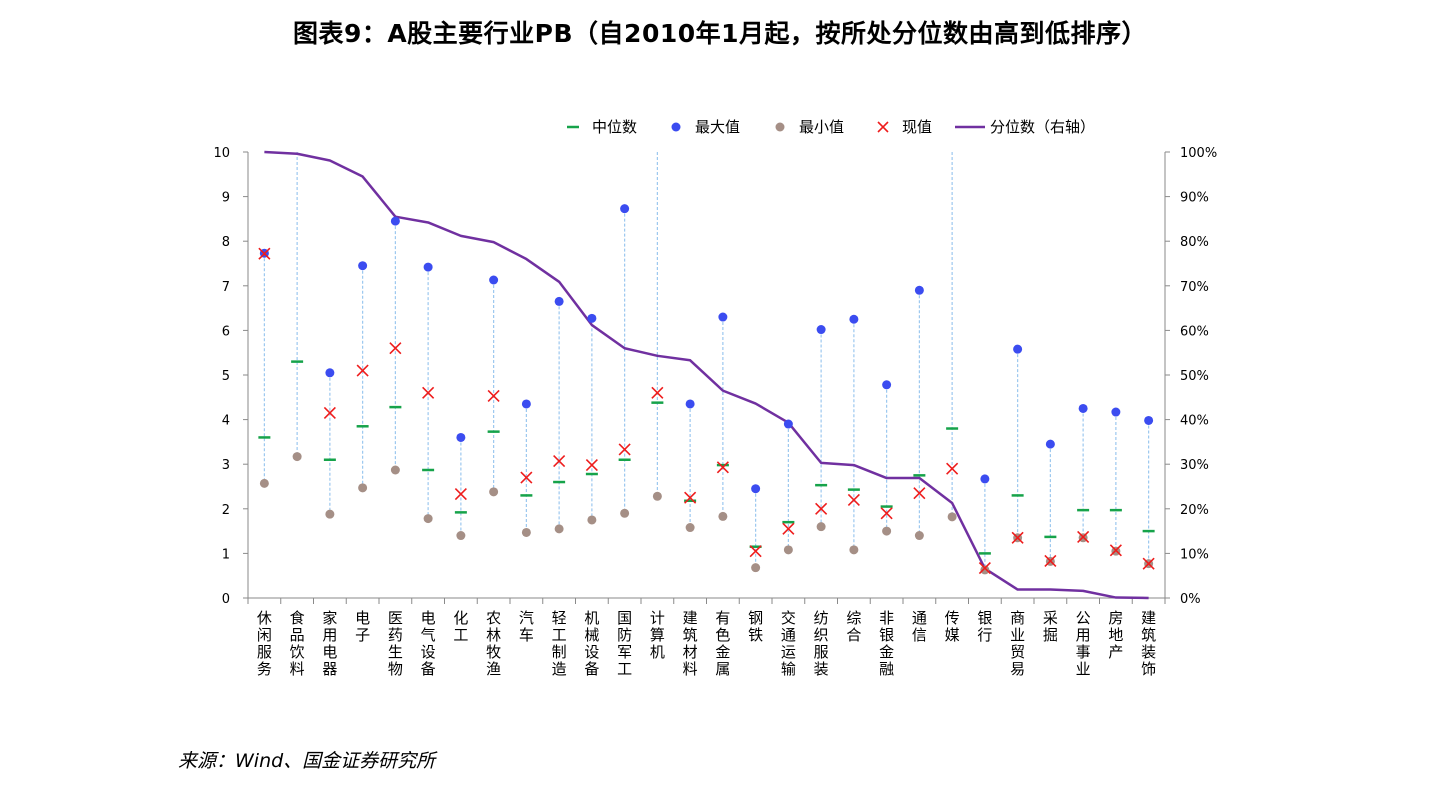  What do you see at coordinates (614, 127) in the screenshot?
I see `legend-label: 中位数` at bounding box center [614, 127].